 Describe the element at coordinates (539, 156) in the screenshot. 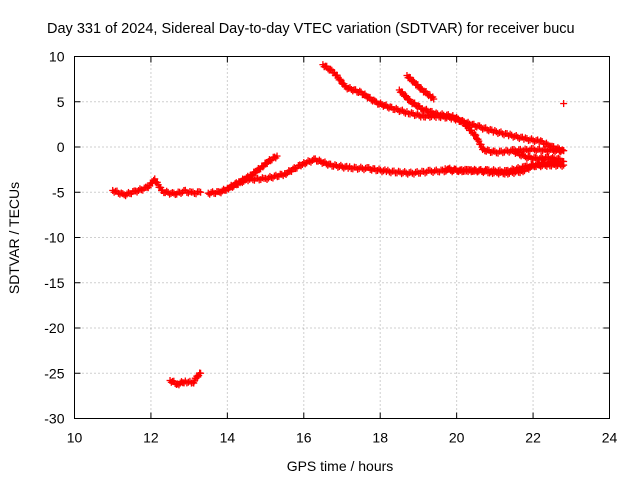

I see `series-track-g` at that location.